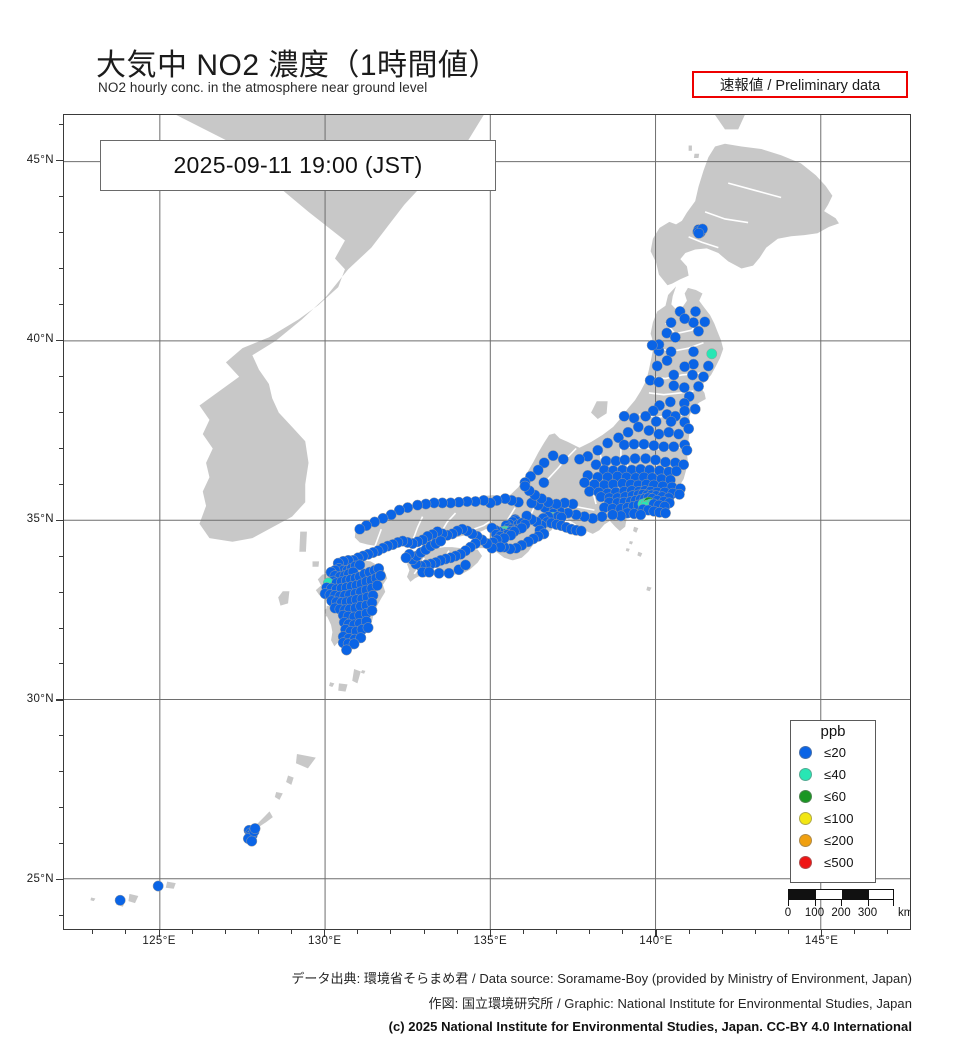 The height and width of the screenshot is (1060, 980). What do you see at coordinates (833, 862) in the screenshot?
I see `legend-item-5: ≤500` at bounding box center [833, 862].